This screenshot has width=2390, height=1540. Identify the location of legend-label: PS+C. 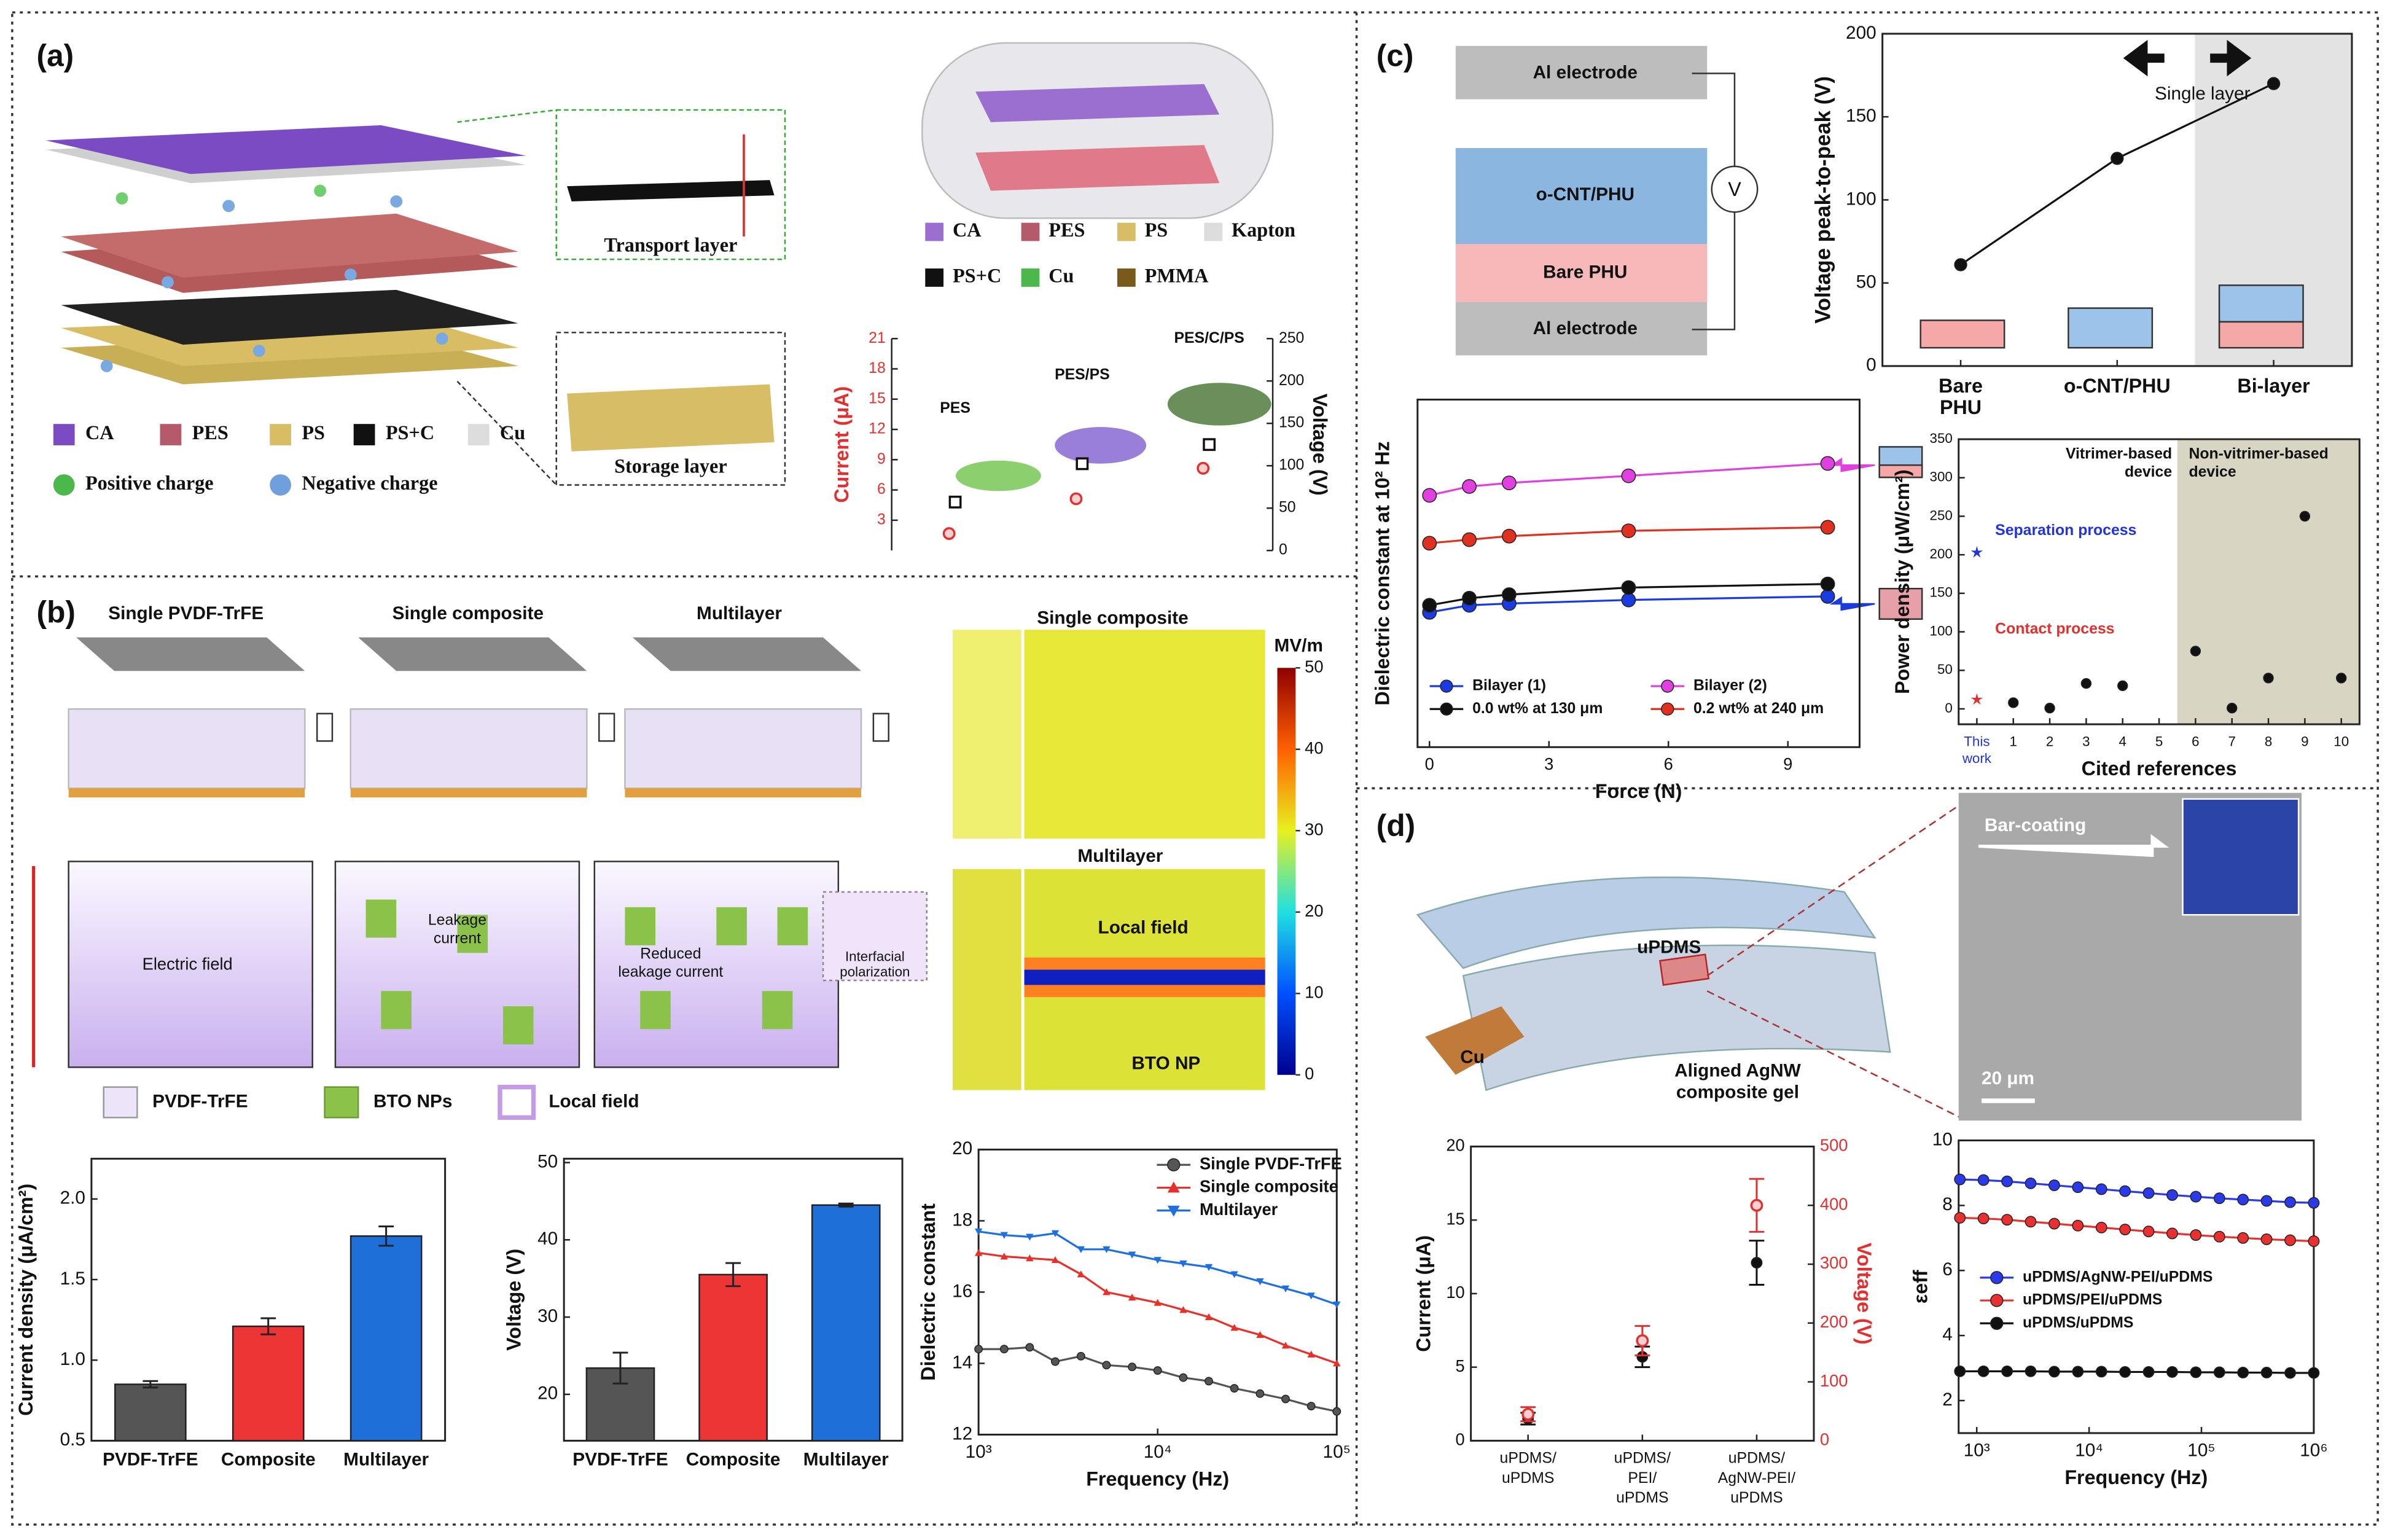
(410, 432).